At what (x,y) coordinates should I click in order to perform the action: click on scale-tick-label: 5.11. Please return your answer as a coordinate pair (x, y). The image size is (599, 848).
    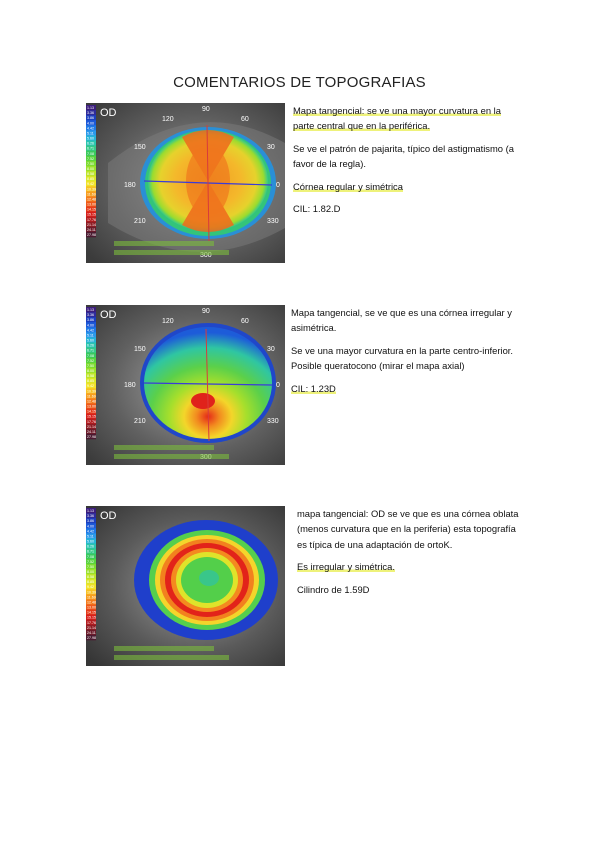
    Looking at the image, I should click on (90, 536).